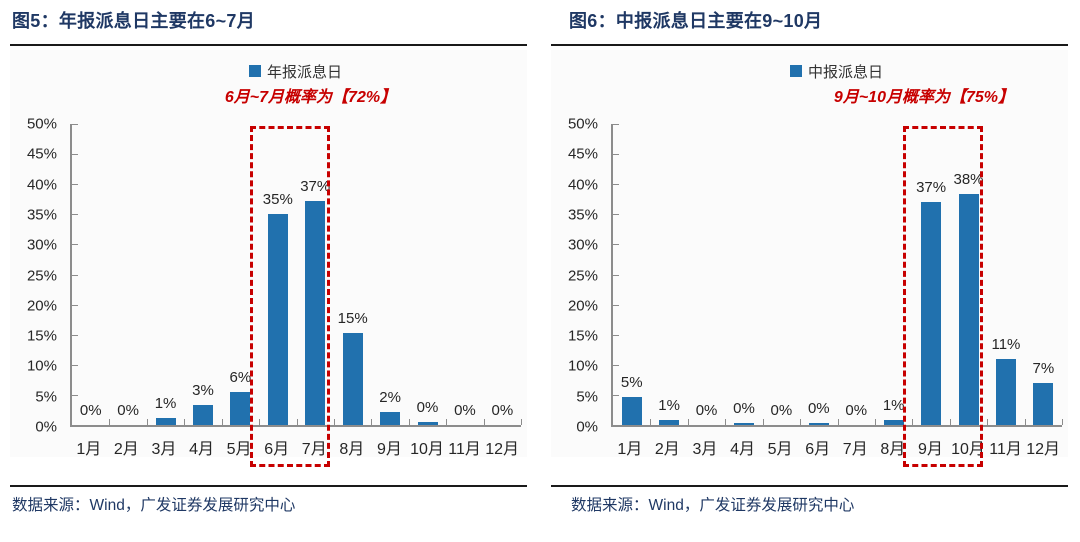  What do you see at coordinates (582, 306) in the screenshot?
I see `y-axis-label: 20%` at bounding box center [582, 306].